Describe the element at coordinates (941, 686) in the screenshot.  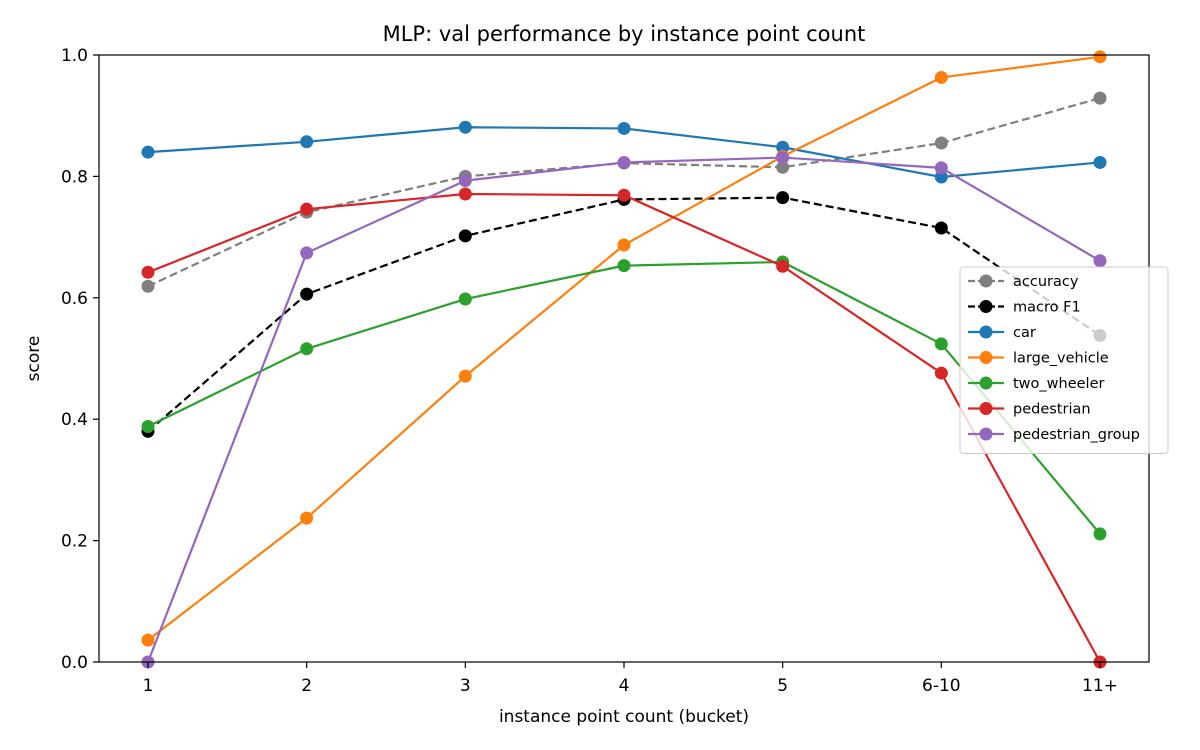
I see `x-tick-label: 6-10` at that location.